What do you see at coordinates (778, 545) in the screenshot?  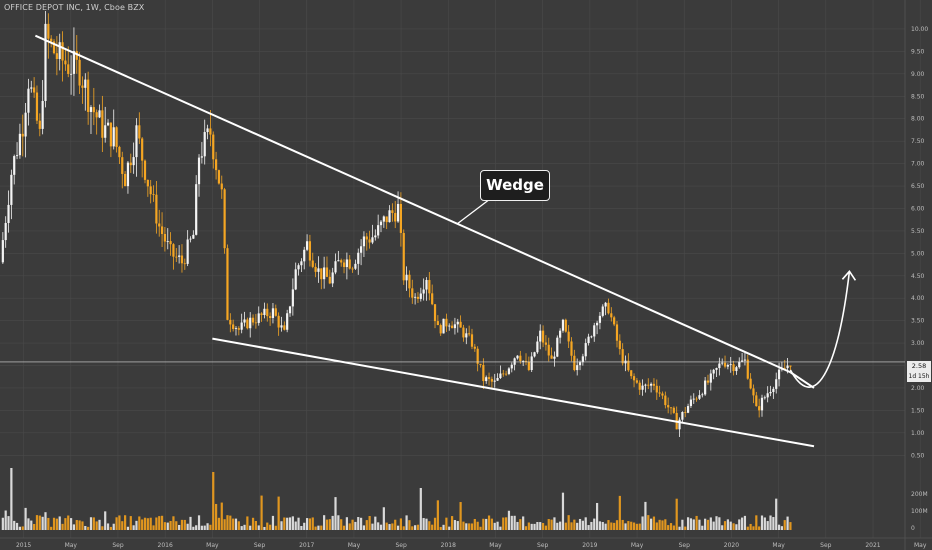 I see `x-tick-label: May` at bounding box center [778, 545].